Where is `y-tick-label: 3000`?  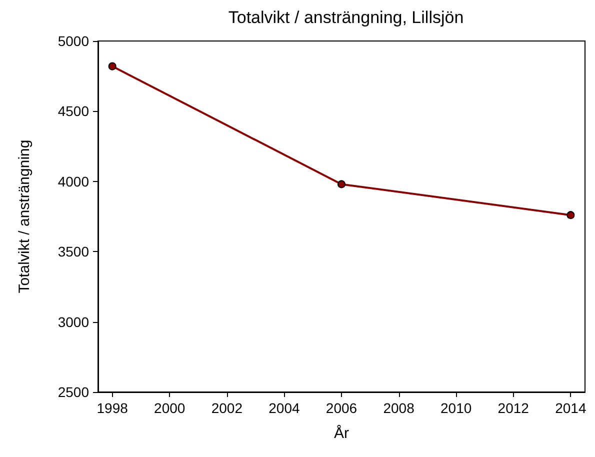
y-tick-label: 3000 is located at coordinates (74, 322).